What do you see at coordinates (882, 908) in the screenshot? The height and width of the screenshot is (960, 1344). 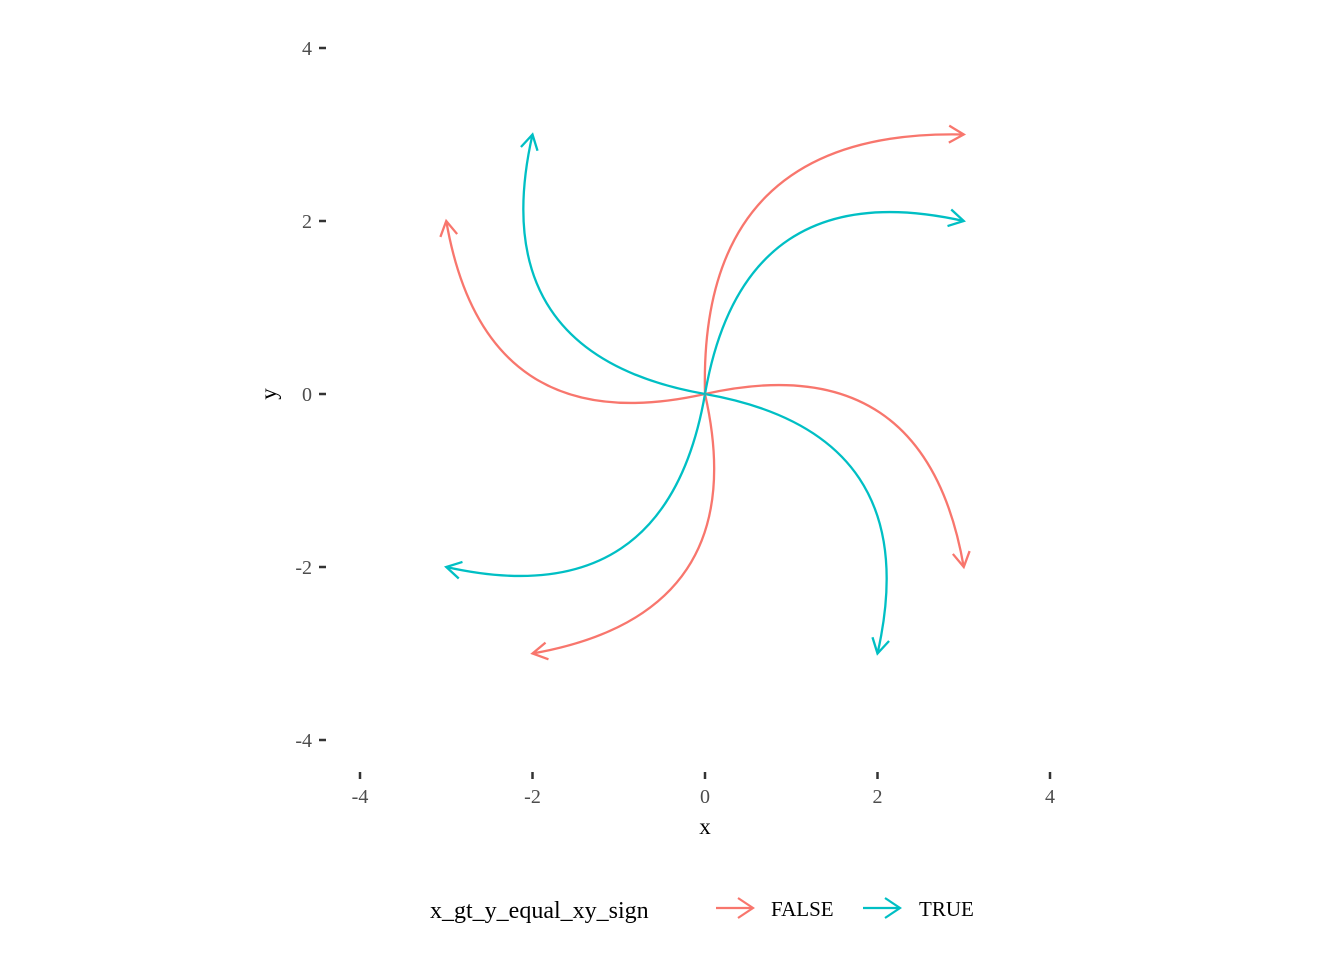 I see `legend-key-true` at bounding box center [882, 908].